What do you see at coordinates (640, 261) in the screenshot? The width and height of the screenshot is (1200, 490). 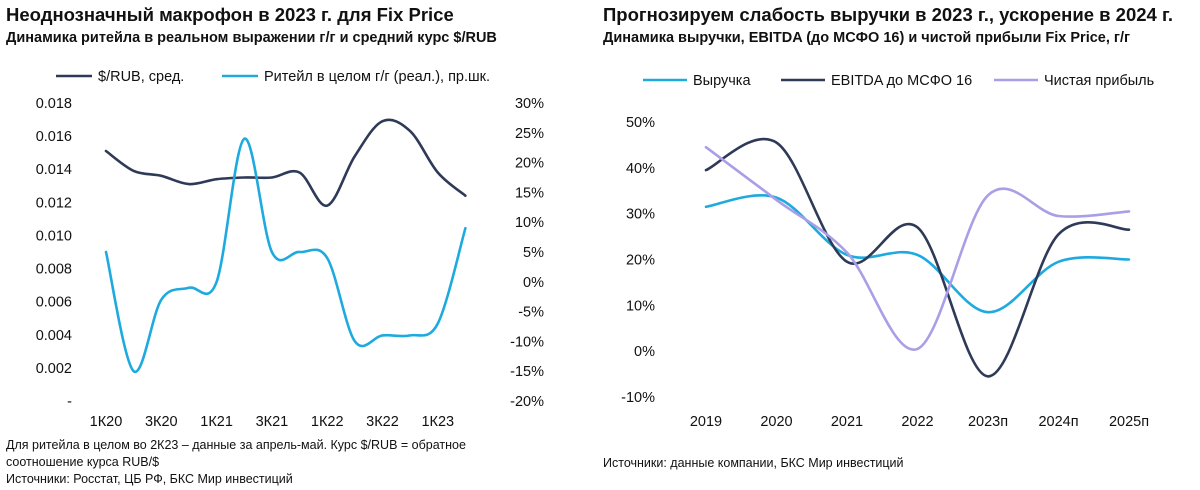 I see `y-tick-label: 20%` at bounding box center [640, 261].